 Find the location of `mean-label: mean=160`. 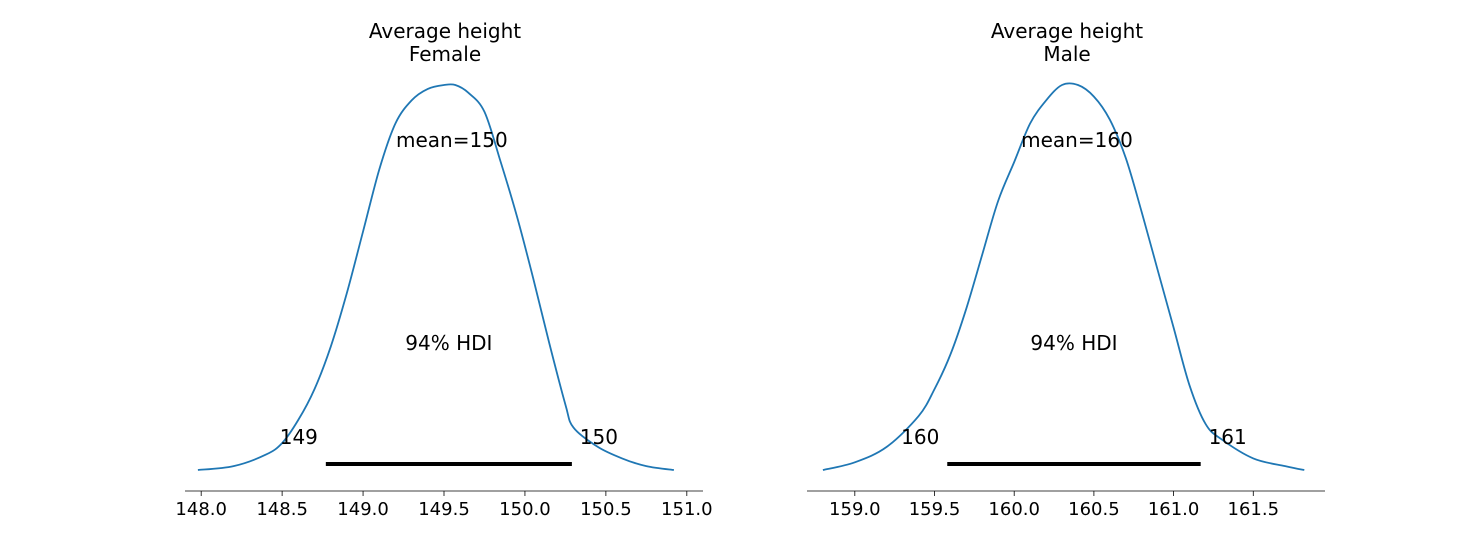

mean-label: mean=160 is located at coordinates (1077, 140).